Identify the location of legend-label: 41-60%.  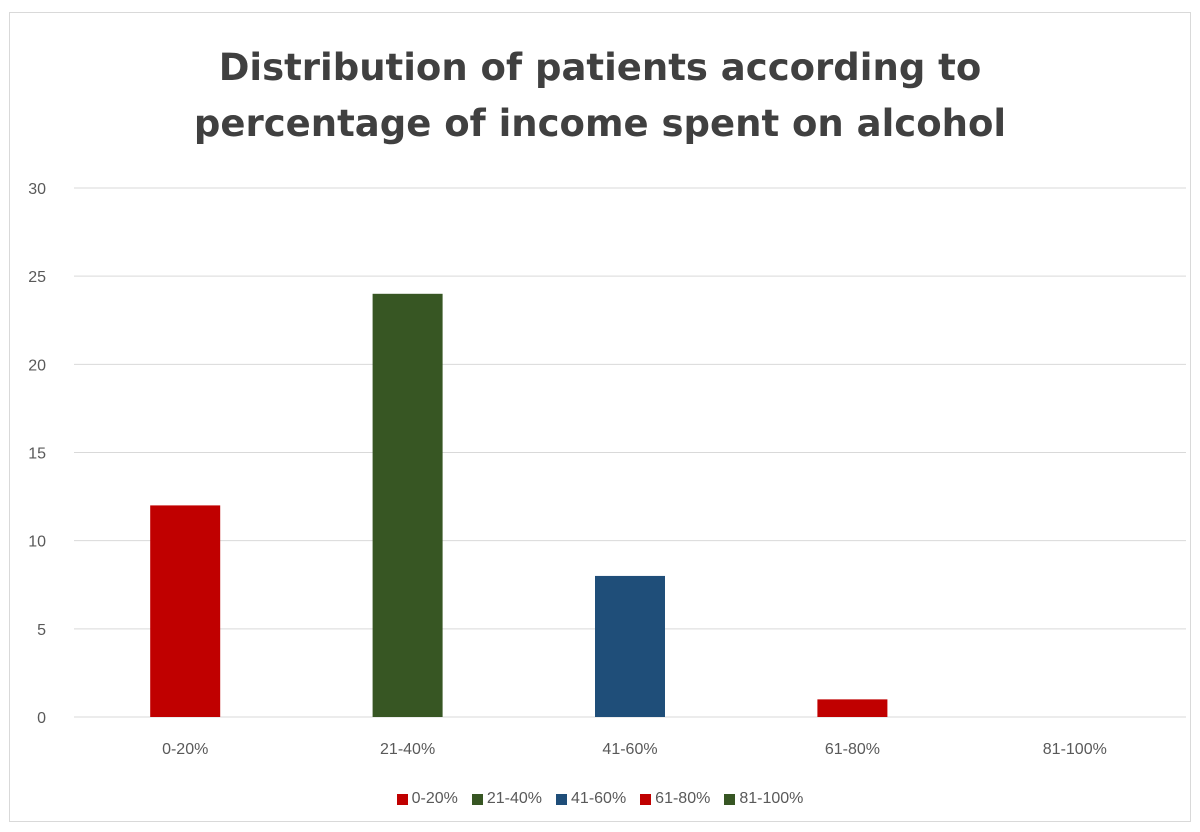
(599, 798).